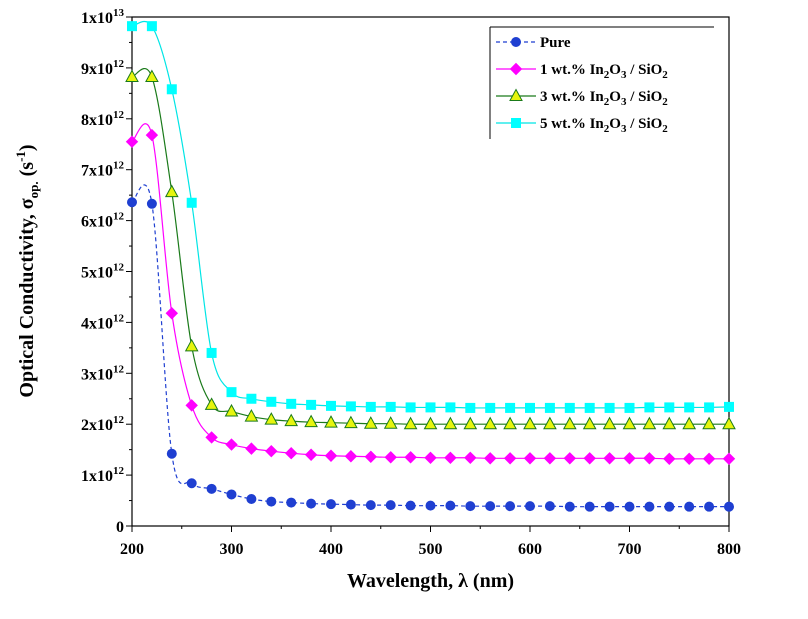  What do you see at coordinates (103, 322) in the screenshot?
I see `y-tick-label: 4x10¹²` at bounding box center [103, 322].